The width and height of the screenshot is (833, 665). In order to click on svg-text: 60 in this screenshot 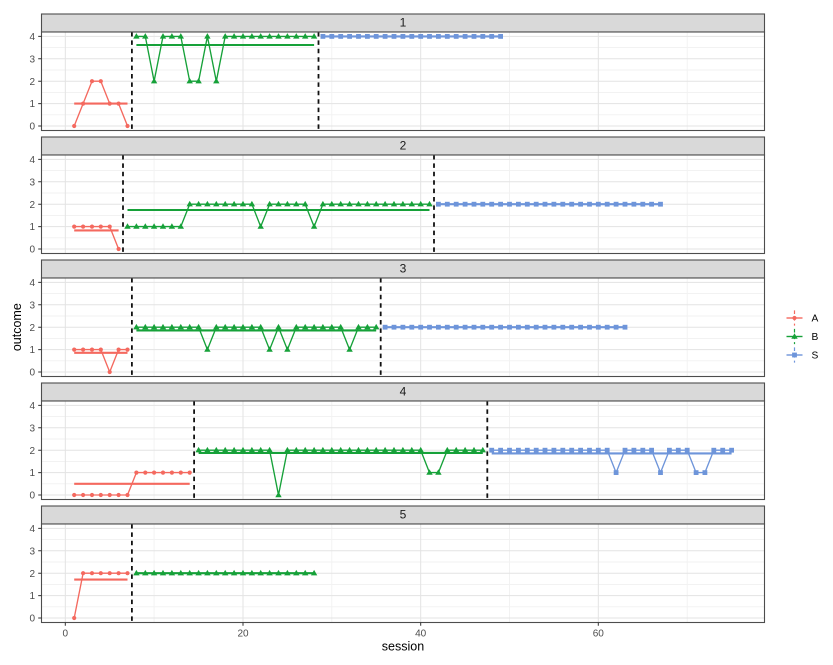, I will do `click(599, 634)`.